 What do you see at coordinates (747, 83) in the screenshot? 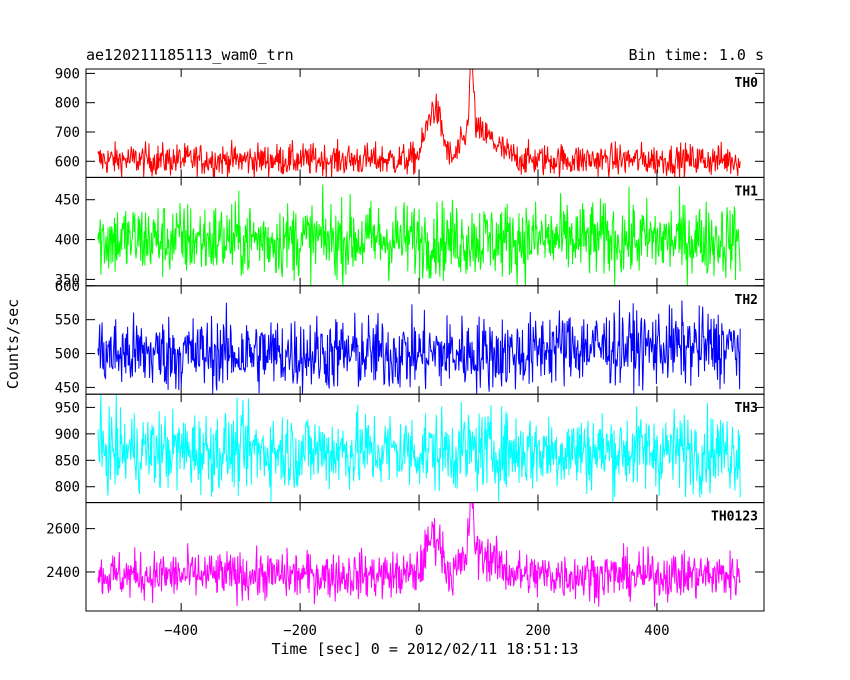
I see `panel-label-th0: TH0` at bounding box center [747, 83].